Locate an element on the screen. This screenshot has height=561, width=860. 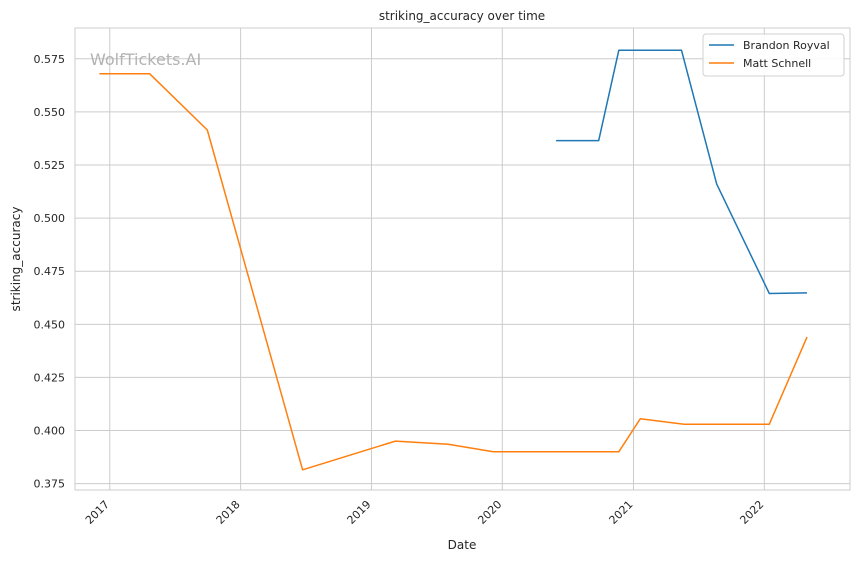
y-tick-label: 0.525 is located at coordinates (50, 165).